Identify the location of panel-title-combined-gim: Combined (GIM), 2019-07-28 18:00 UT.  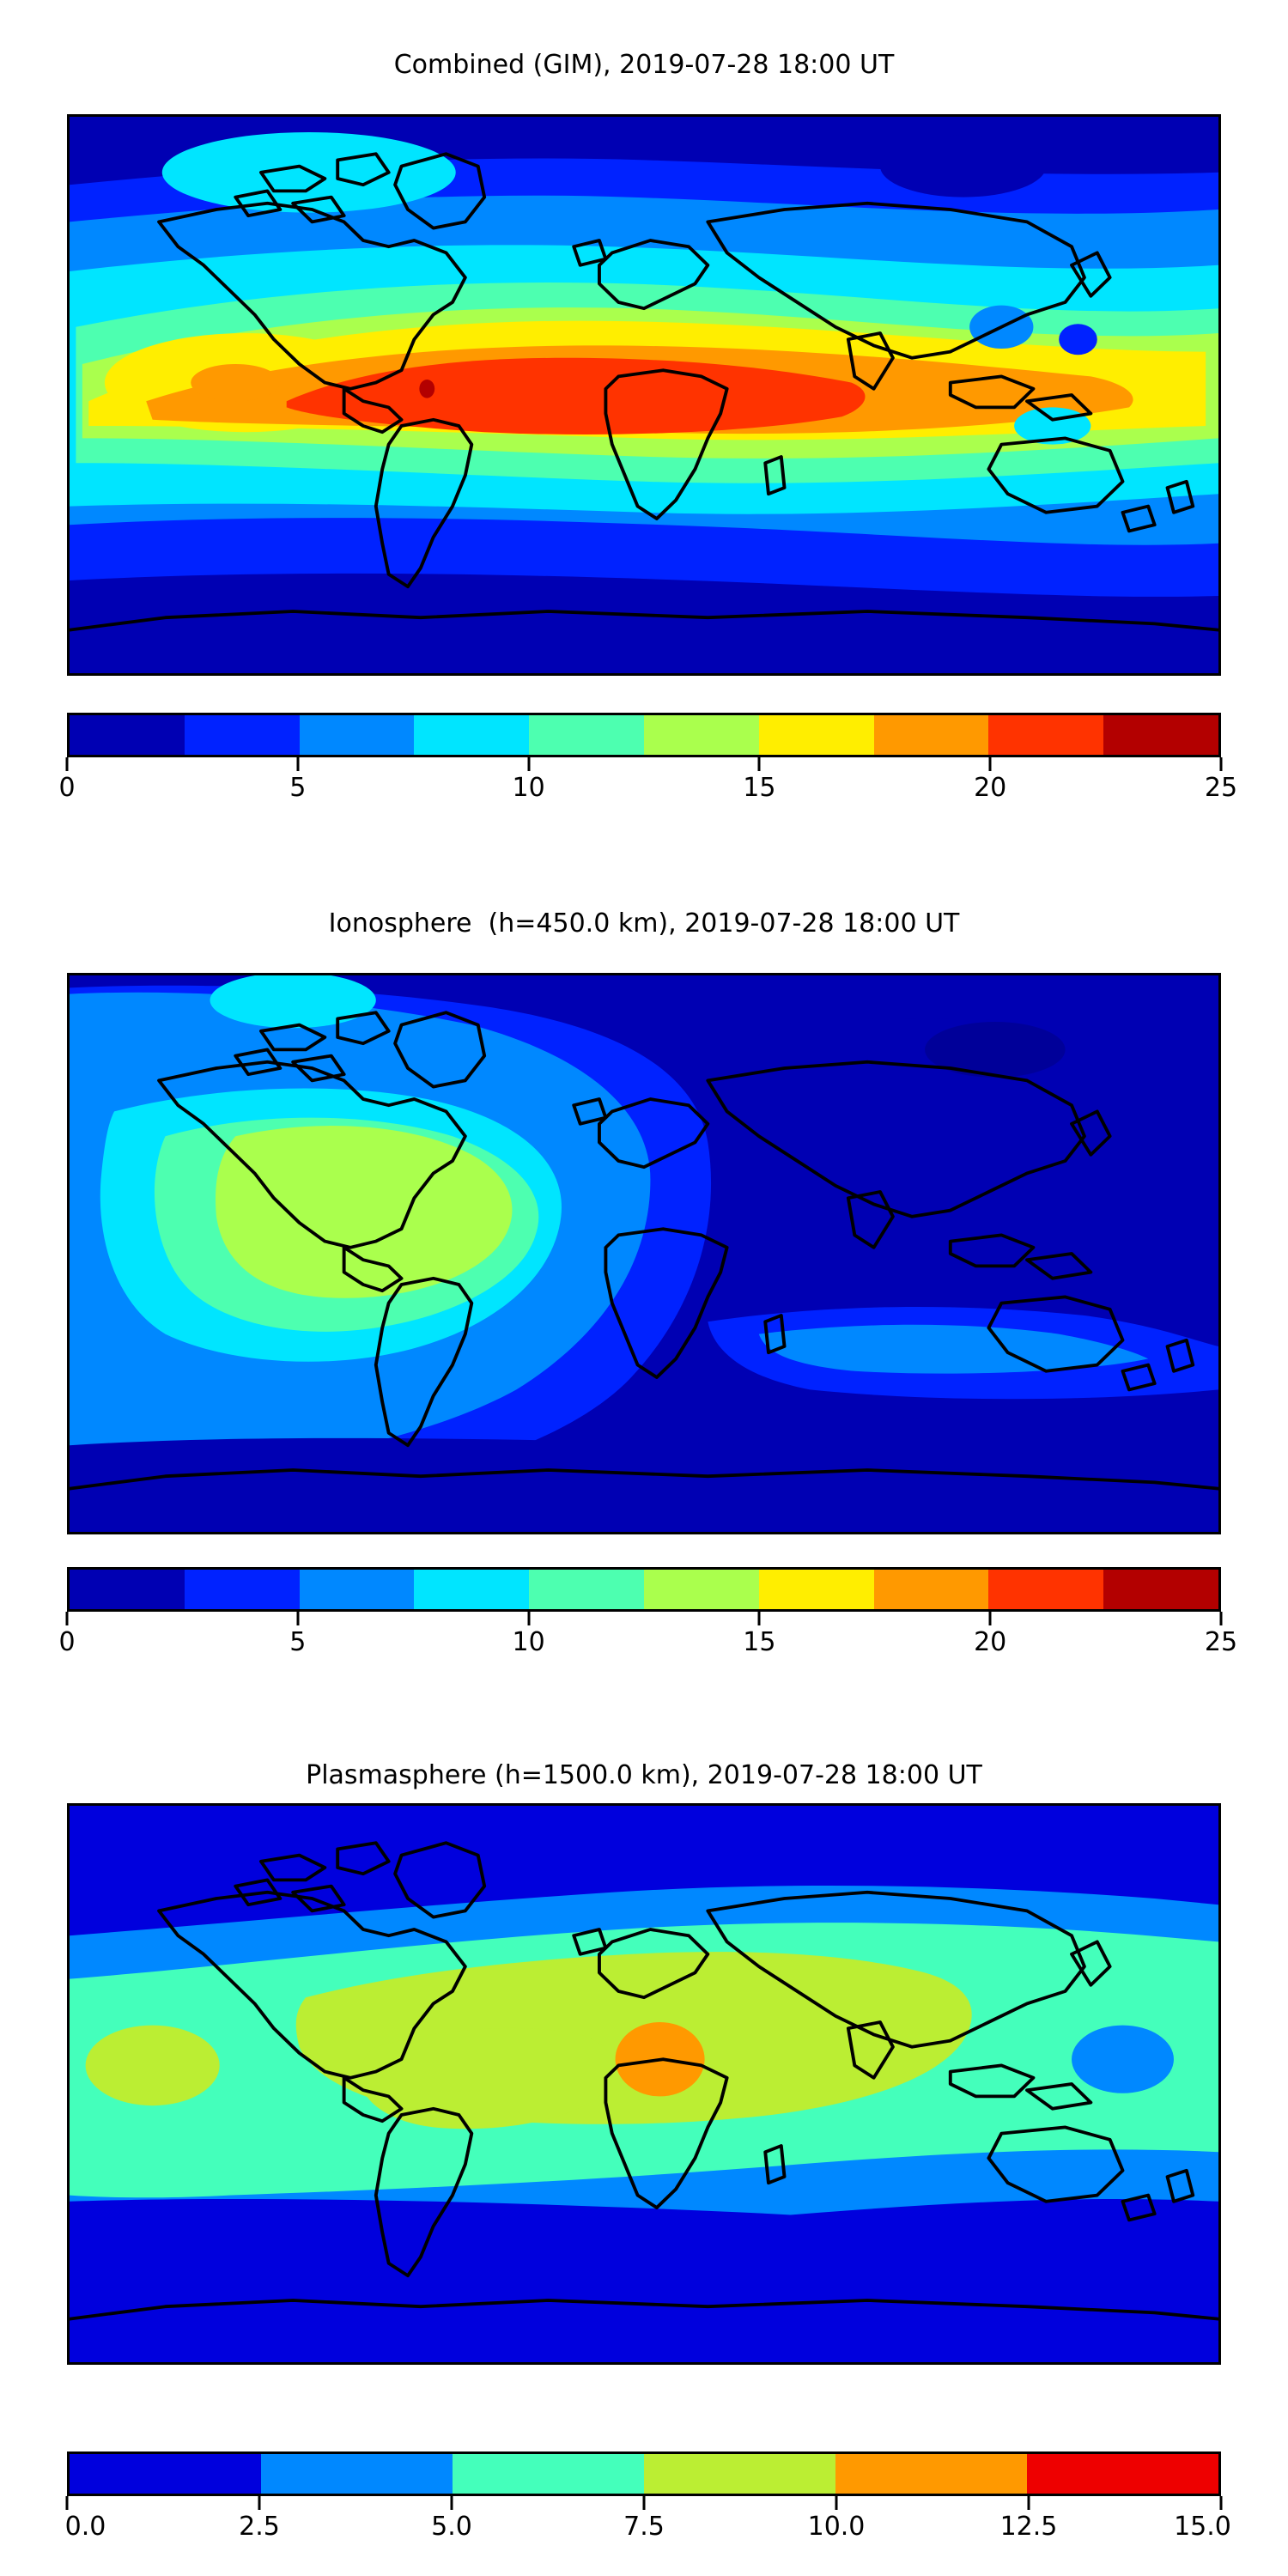
(644, 65).